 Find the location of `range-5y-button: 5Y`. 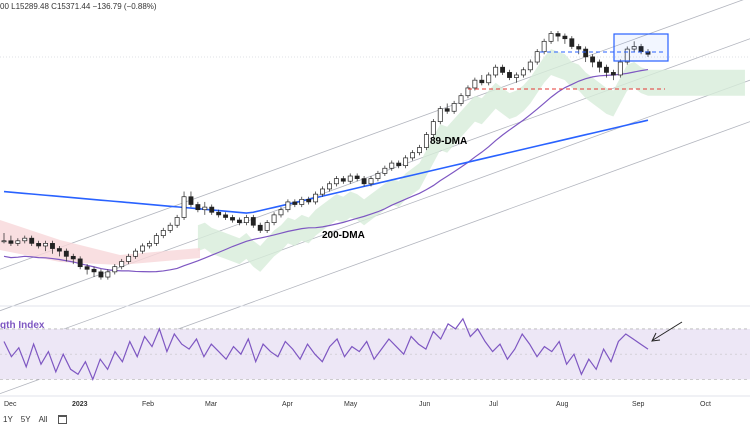

range-5y-button: 5Y is located at coordinates (25, 419).